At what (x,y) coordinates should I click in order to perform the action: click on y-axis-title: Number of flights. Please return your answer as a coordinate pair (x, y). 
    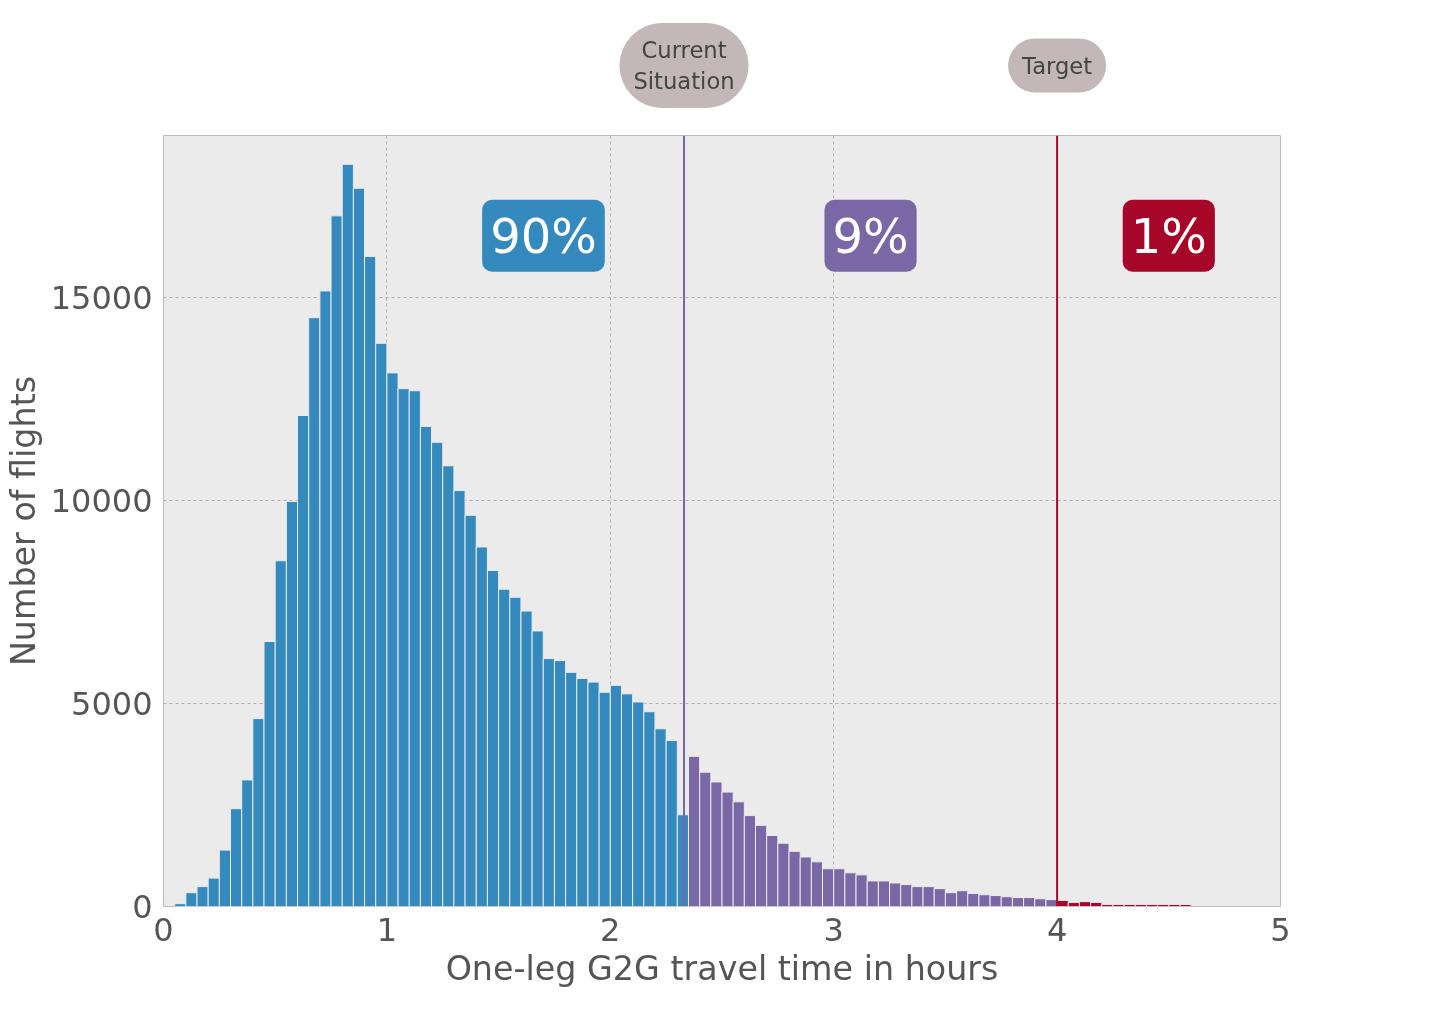
    Looking at the image, I should click on (23, 521).